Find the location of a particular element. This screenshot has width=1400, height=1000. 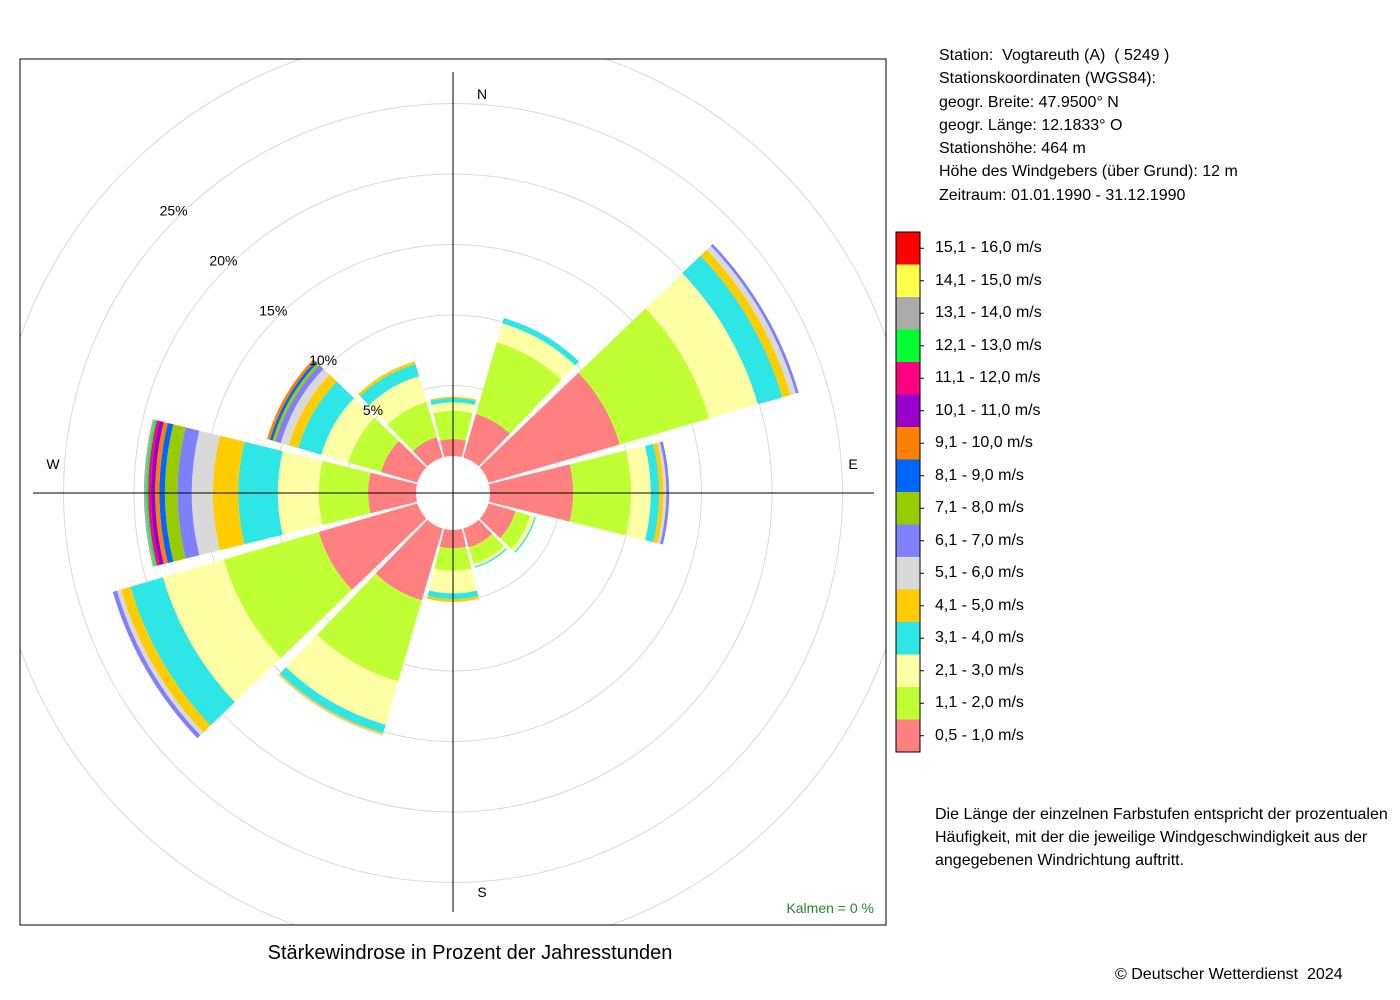

radial-tick-label: 10% is located at coordinates (323, 360).